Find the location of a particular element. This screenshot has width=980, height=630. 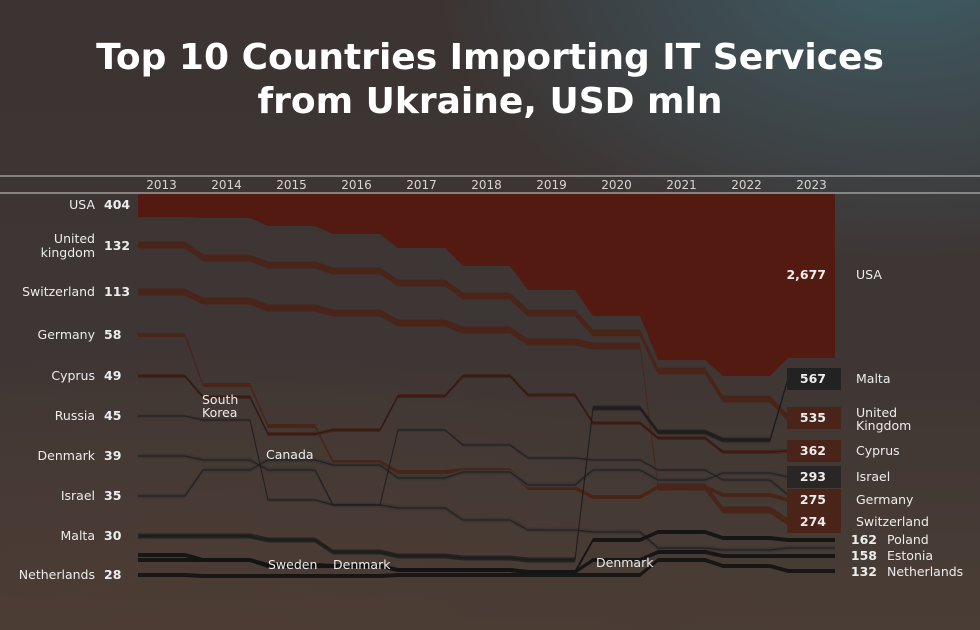

year-label-2014: 2014 is located at coordinates (226, 185).